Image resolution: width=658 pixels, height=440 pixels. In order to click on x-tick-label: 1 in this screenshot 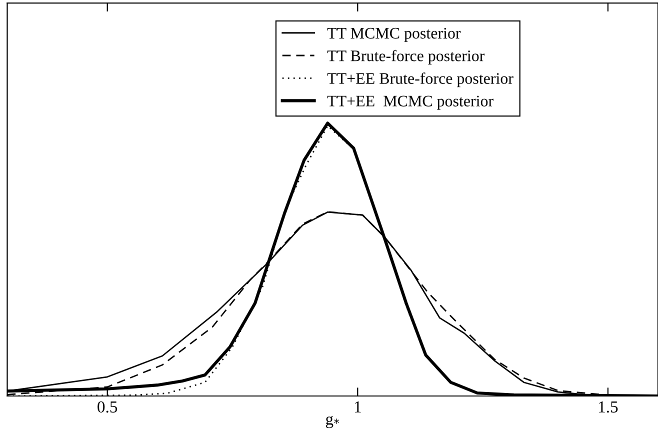, I will do `click(357, 406)`.